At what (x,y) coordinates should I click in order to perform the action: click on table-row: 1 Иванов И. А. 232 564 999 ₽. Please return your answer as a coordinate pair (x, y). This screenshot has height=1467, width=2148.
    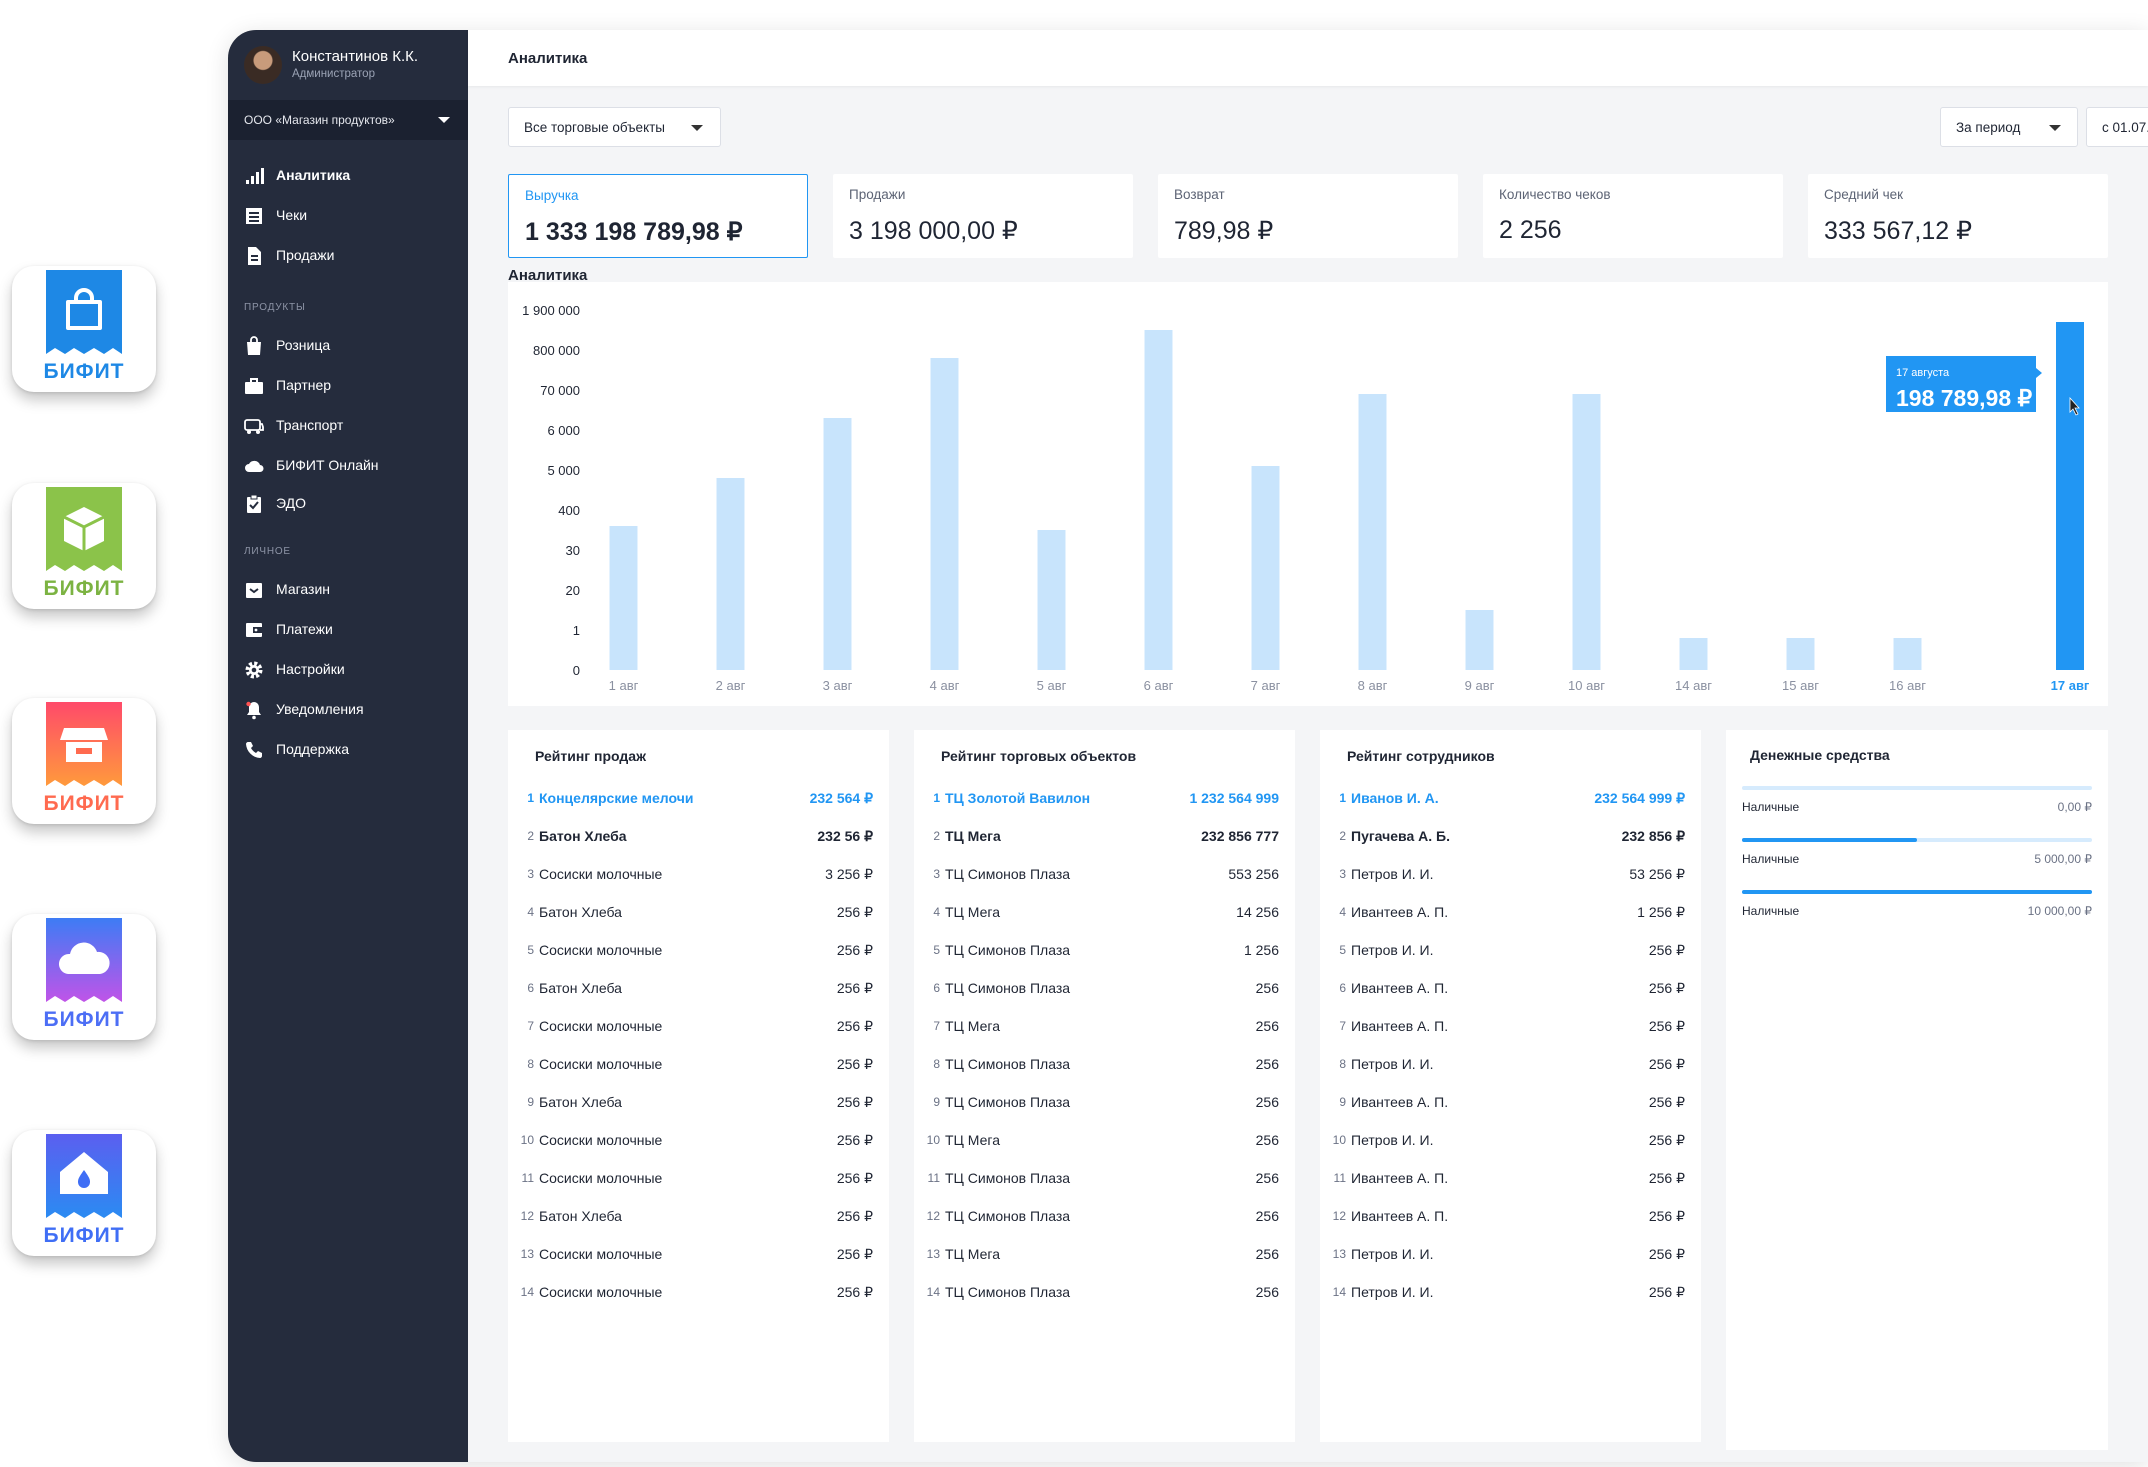
    Looking at the image, I should click on (1510, 799).